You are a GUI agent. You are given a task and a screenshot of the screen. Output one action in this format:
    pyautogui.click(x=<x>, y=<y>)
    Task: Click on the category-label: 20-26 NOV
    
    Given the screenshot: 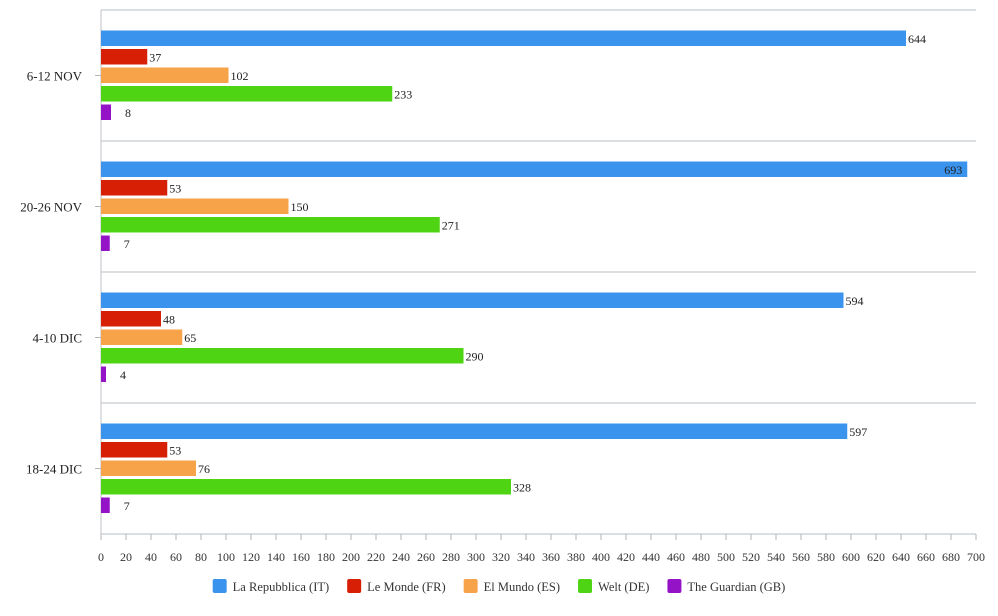 What is the action you would take?
    pyautogui.click(x=51, y=207)
    